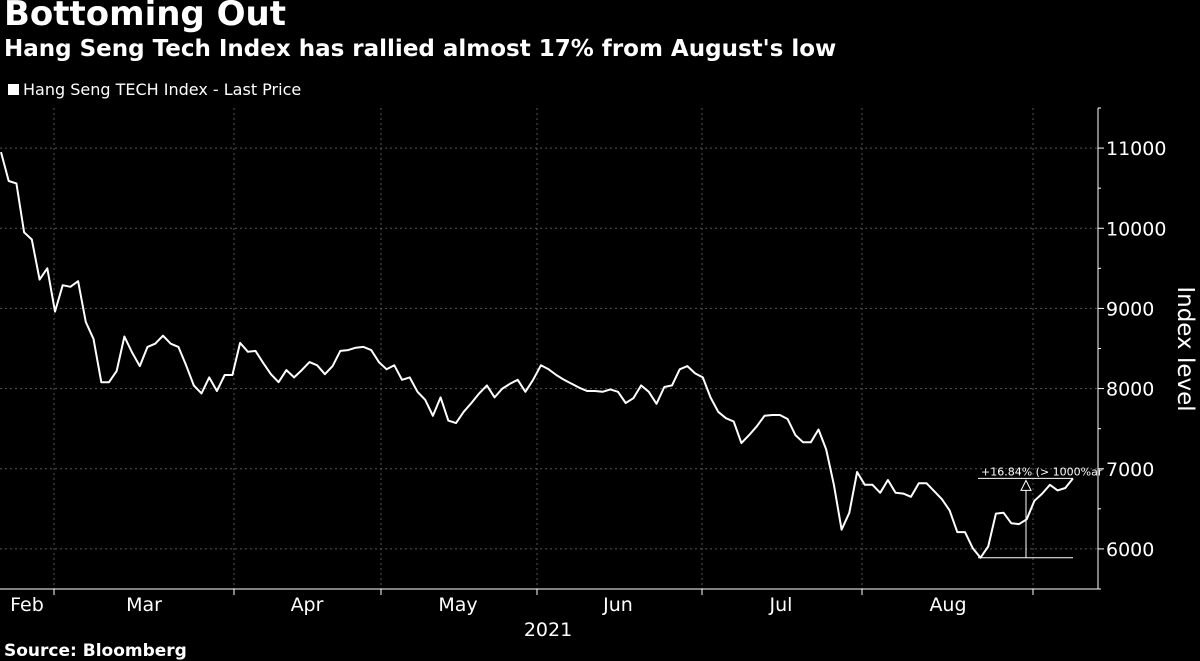  Describe the element at coordinates (947, 605) in the screenshot. I see `x-month-label: Aug` at that location.